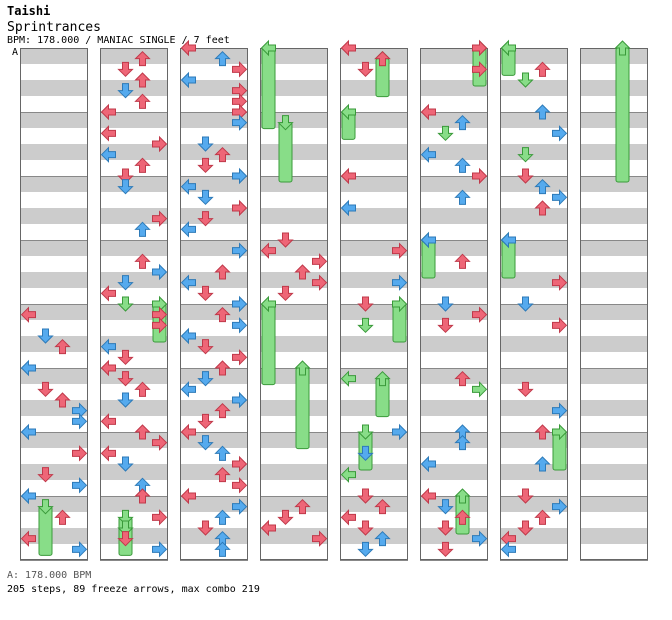  Describe the element at coordinates (49, 575) in the screenshot. I see `footer-bpm-info: A: 178.000 BPM` at that location.